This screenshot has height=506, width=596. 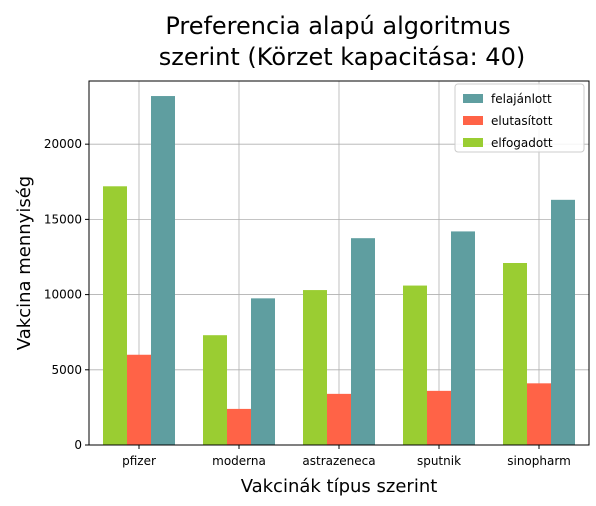 I want to click on y-tick-label: 10000, so click(x=63, y=295).